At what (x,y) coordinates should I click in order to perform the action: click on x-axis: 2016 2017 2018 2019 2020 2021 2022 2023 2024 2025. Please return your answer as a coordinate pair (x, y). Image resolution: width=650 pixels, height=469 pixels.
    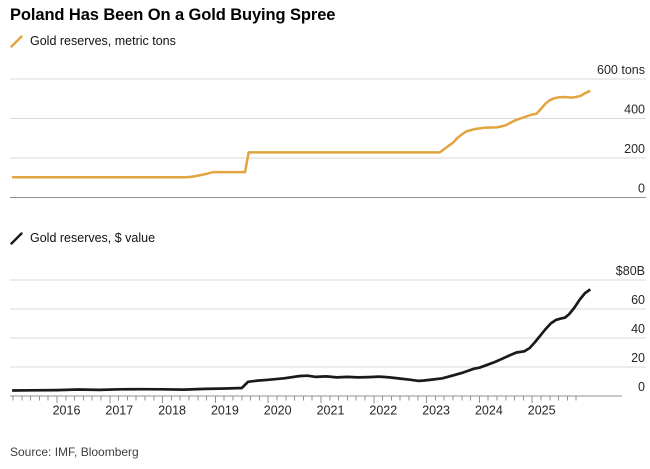
    Looking at the image, I should click on (294, 407).